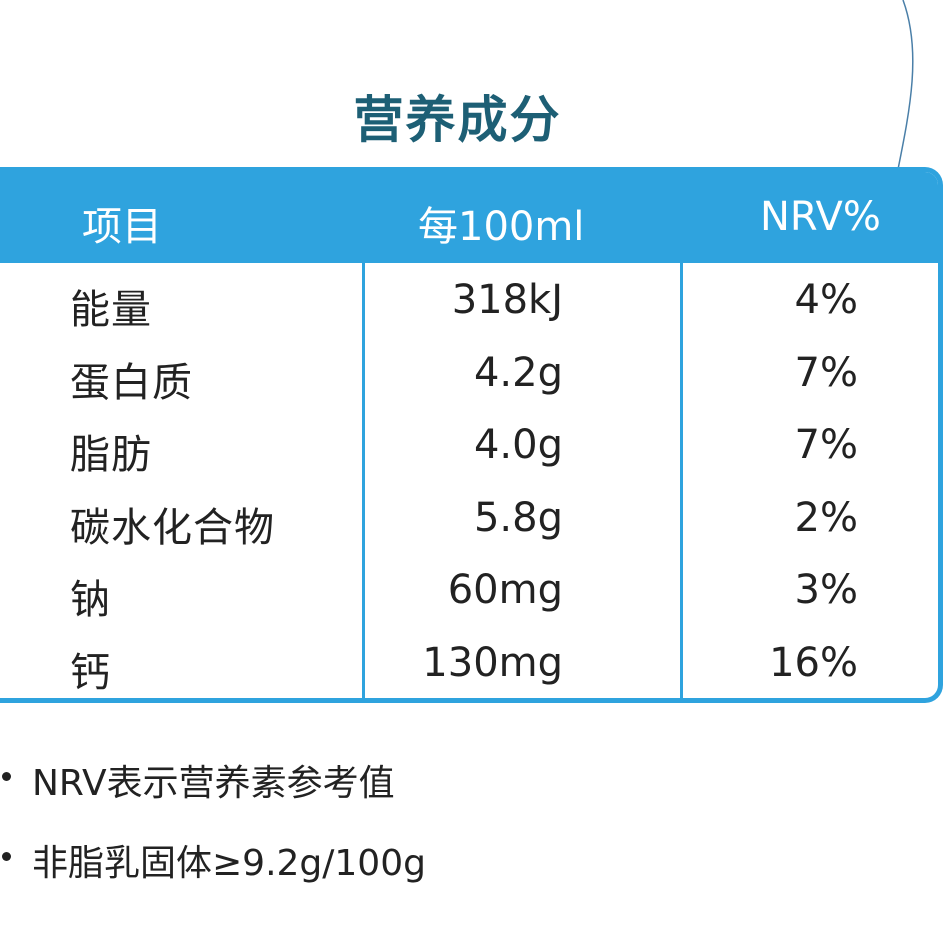 This screenshot has width=945, height=945. What do you see at coordinates (90, 600) in the screenshot?
I see `nutrient-name: 钠` at bounding box center [90, 600].